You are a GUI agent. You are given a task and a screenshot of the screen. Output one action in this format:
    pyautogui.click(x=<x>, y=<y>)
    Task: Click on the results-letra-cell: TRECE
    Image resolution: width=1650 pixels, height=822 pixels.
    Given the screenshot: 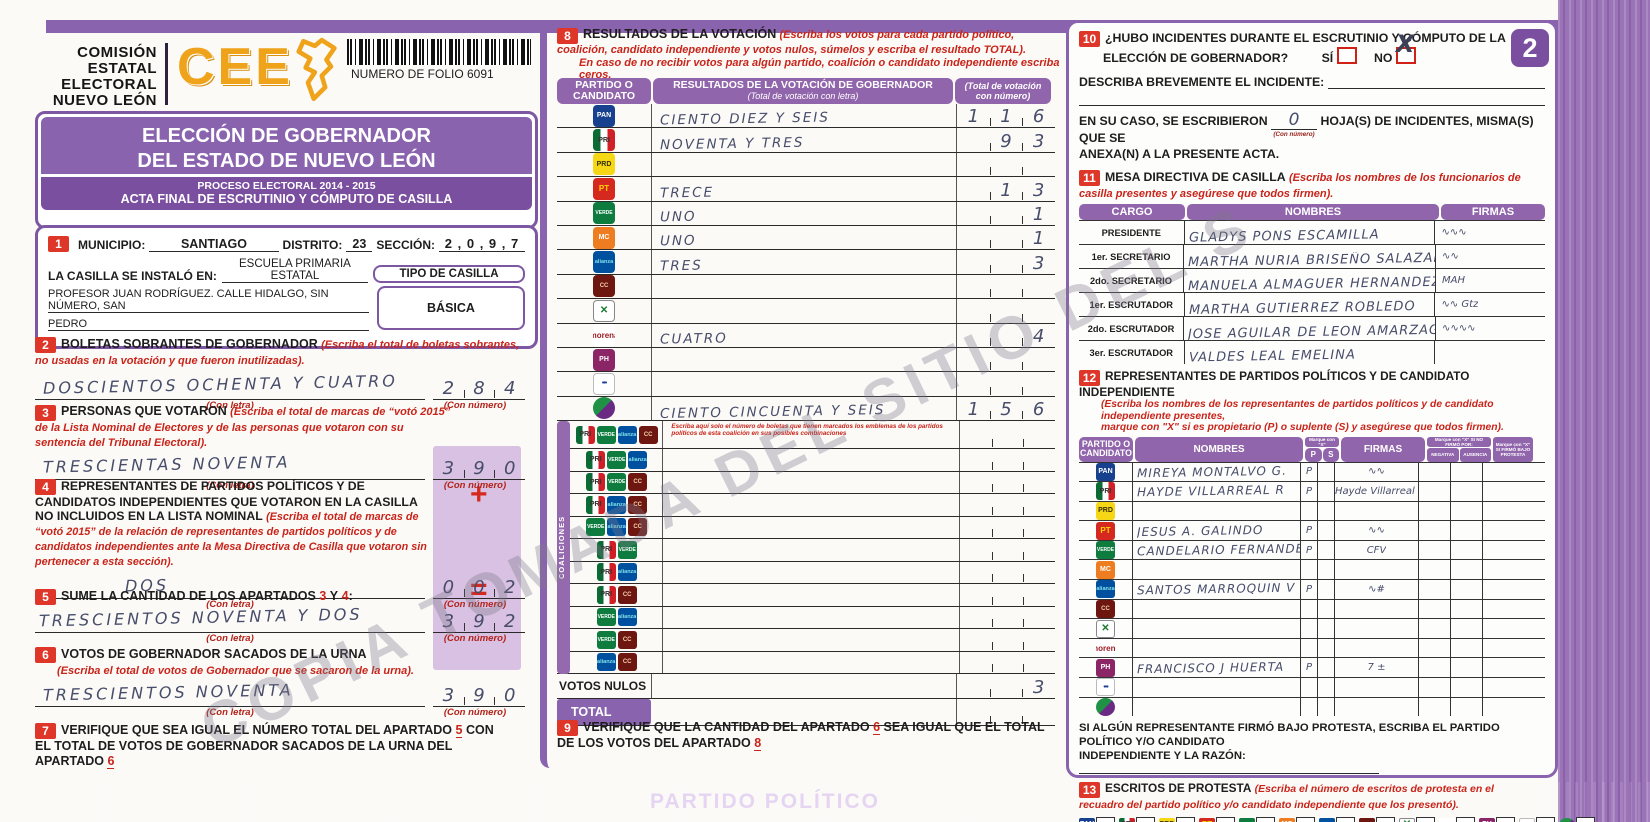 What is the action you would take?
    pyautogui.click(x=805, y=189)
    